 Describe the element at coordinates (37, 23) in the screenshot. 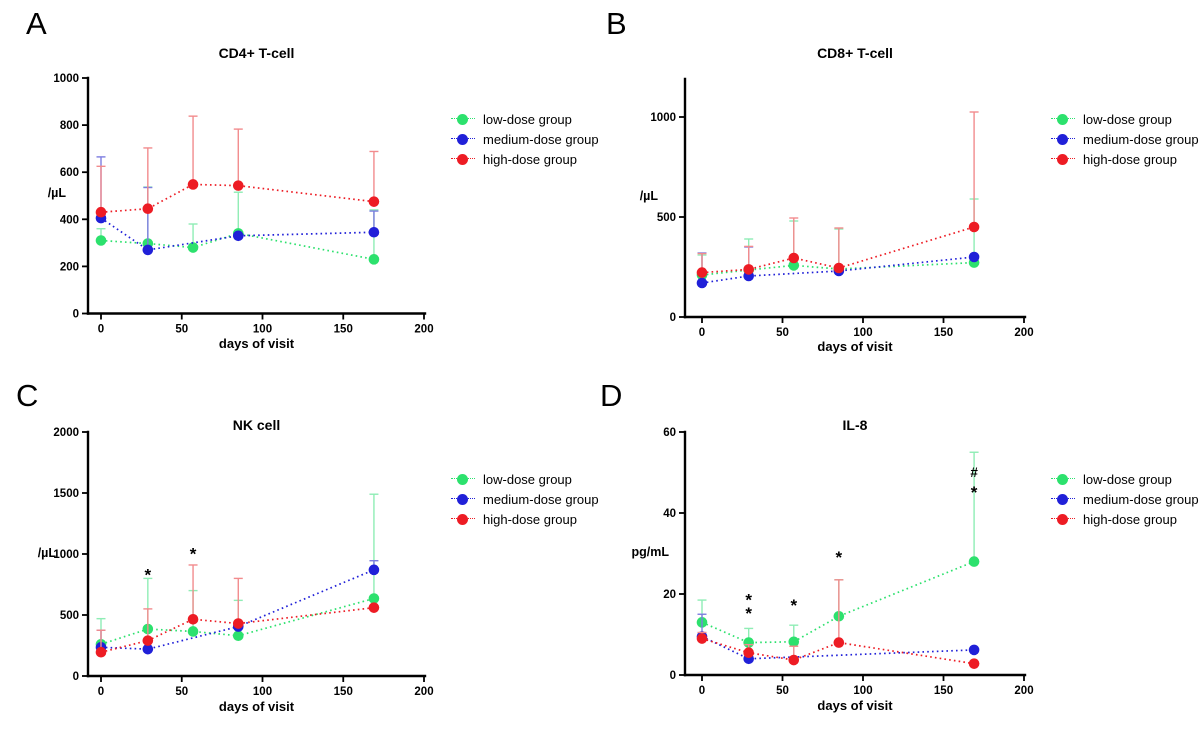

I see `panel-label-a: A` at that location.